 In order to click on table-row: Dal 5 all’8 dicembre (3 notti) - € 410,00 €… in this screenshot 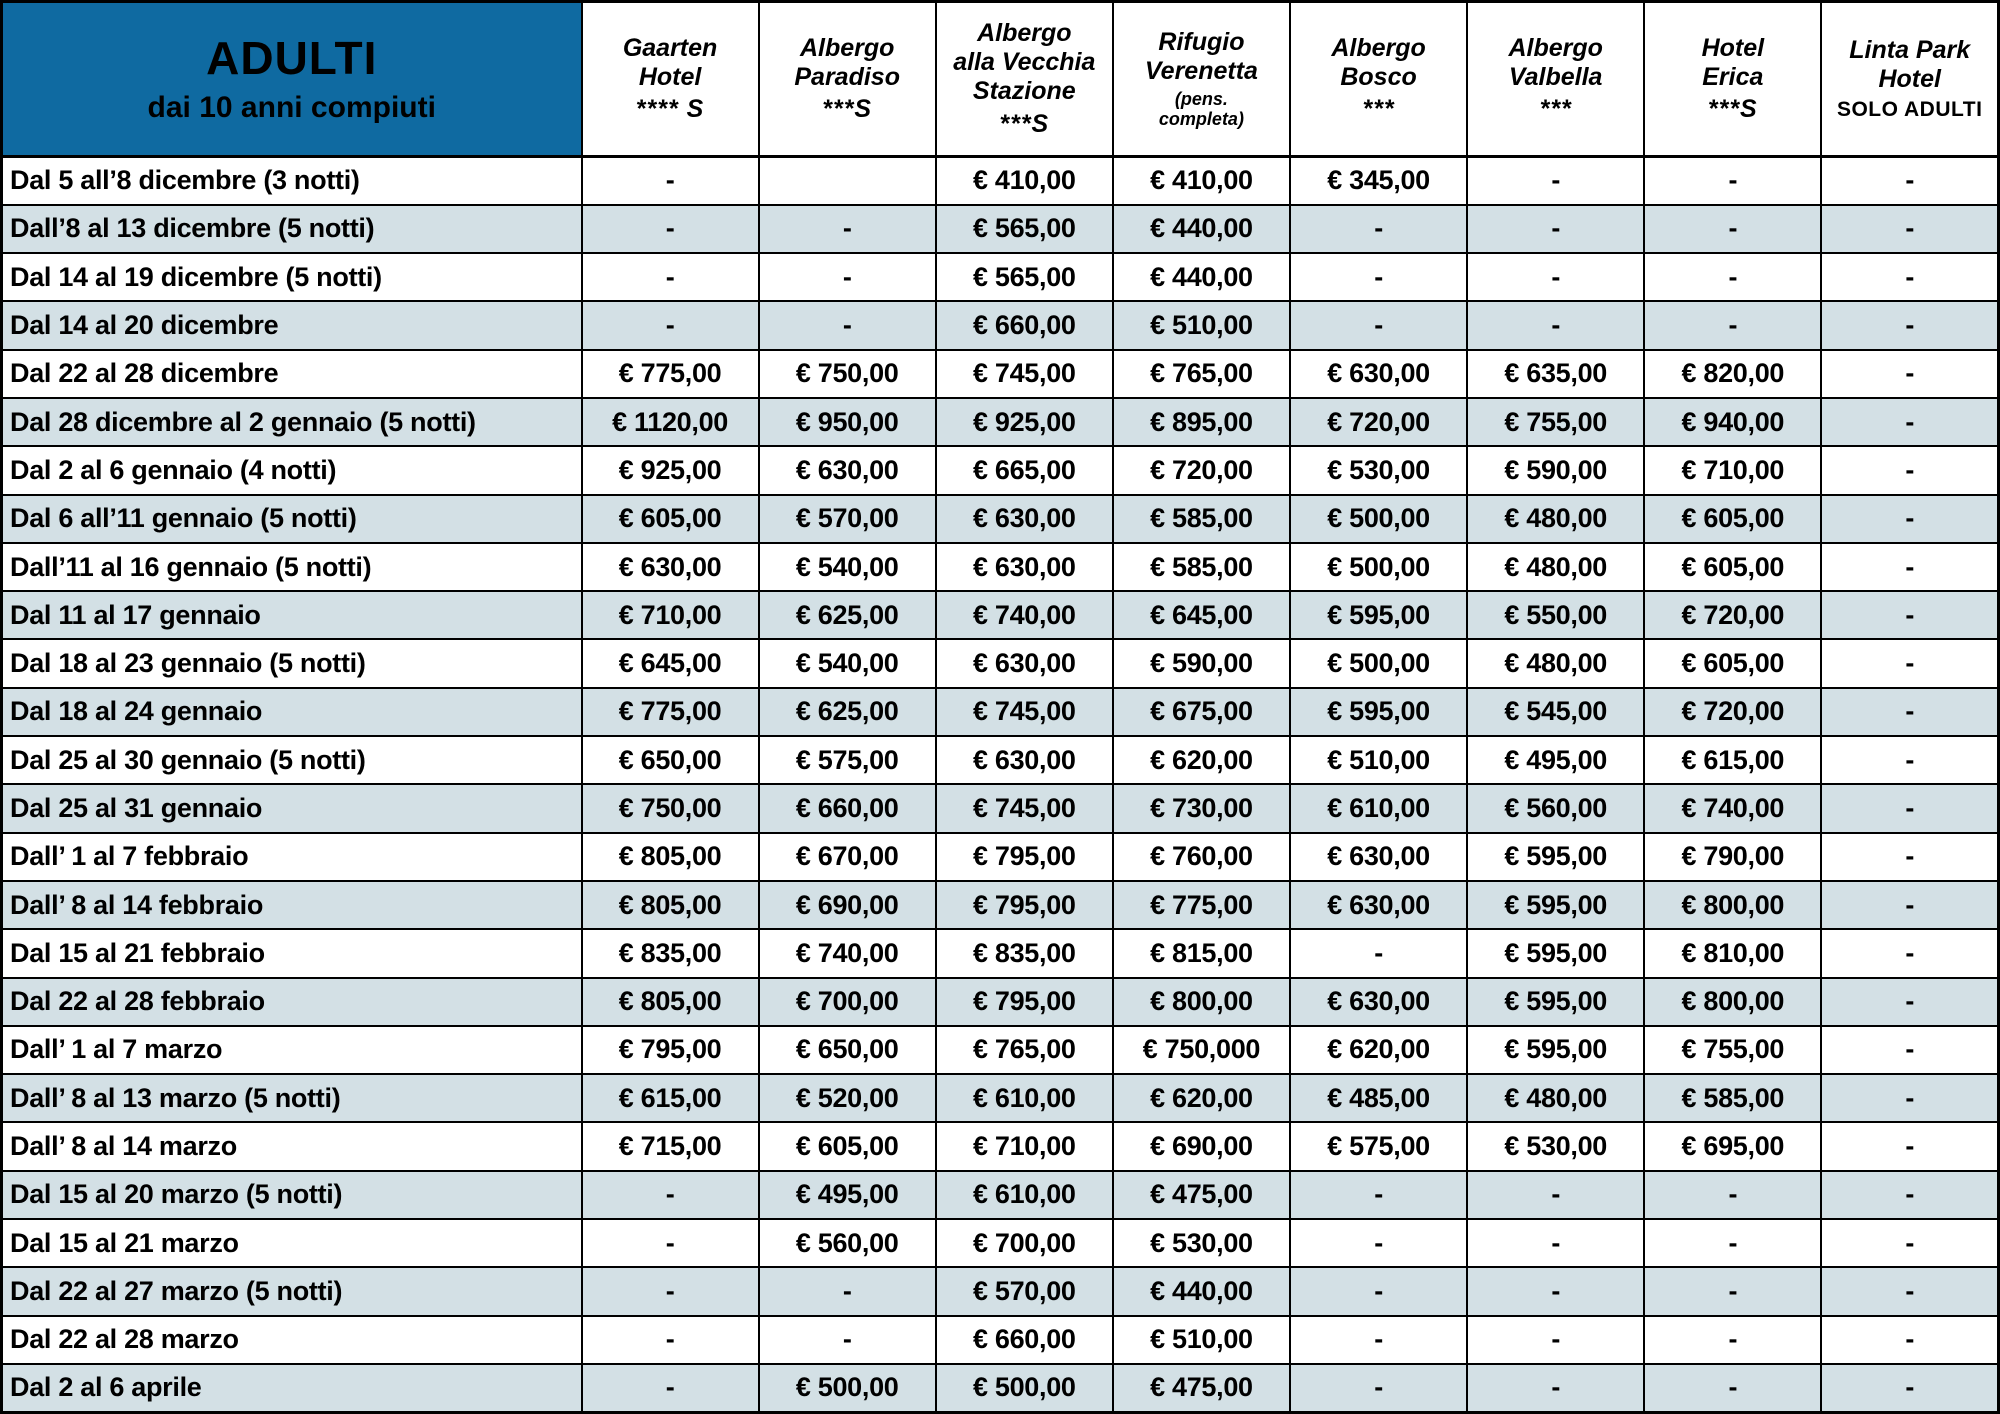, I will do `click(1000, 180)`.